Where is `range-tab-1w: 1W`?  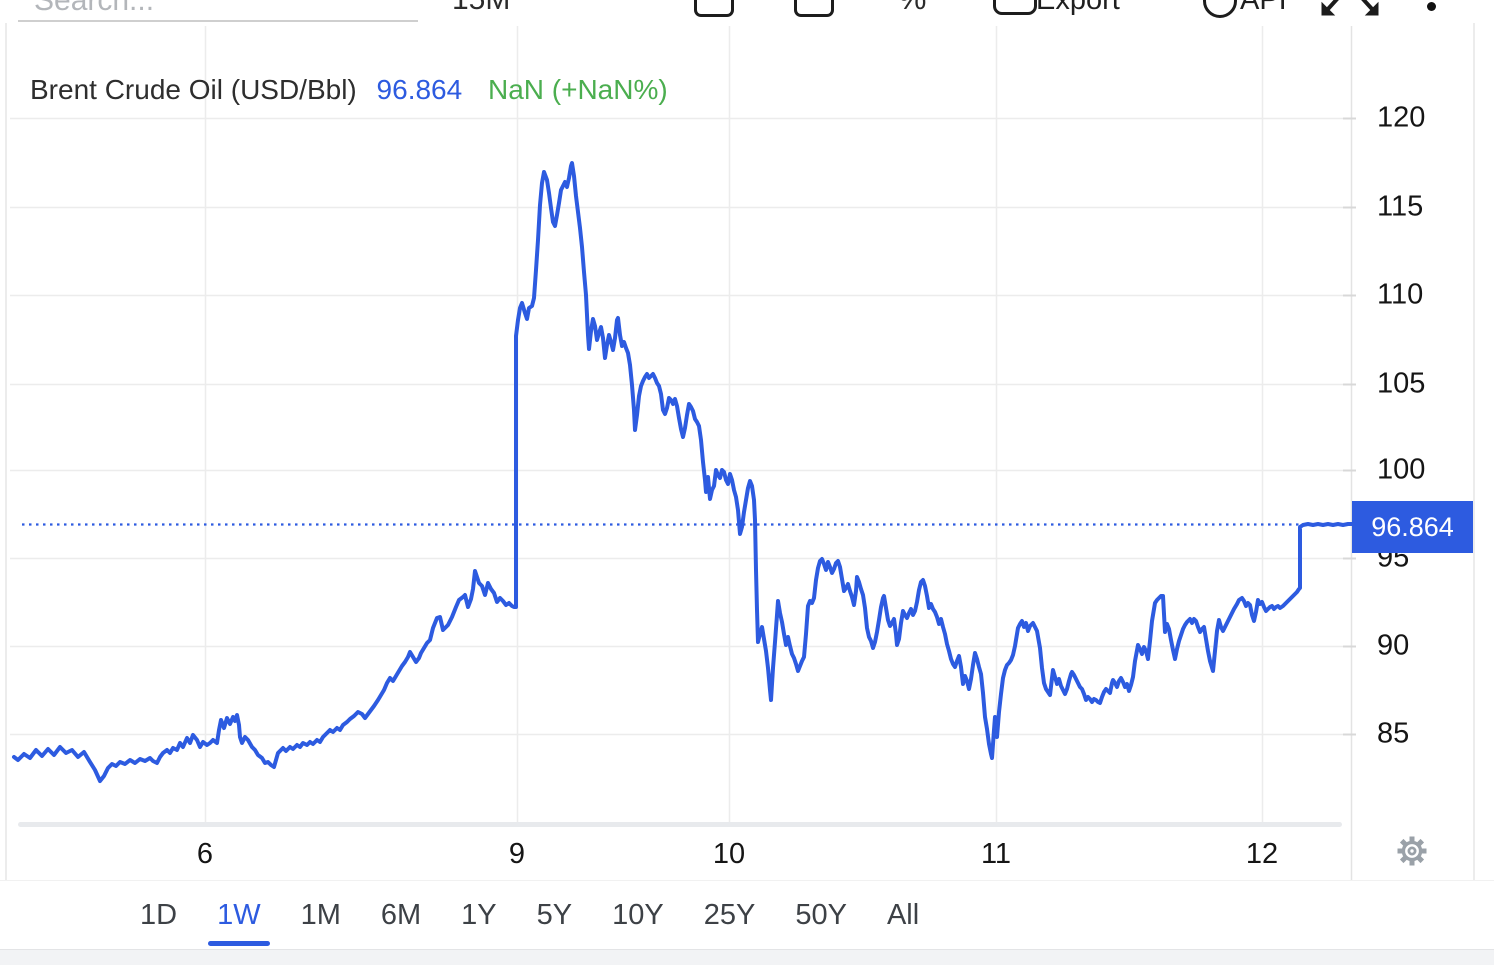
range-tab-1w: 1W is located at coordinates (238, 922).